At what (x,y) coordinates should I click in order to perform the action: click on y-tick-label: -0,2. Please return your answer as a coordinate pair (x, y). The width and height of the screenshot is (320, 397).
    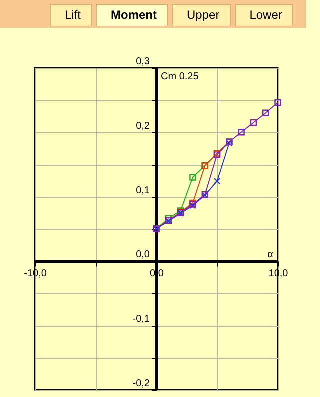
    Looking at the image, I should click on (141, 384).